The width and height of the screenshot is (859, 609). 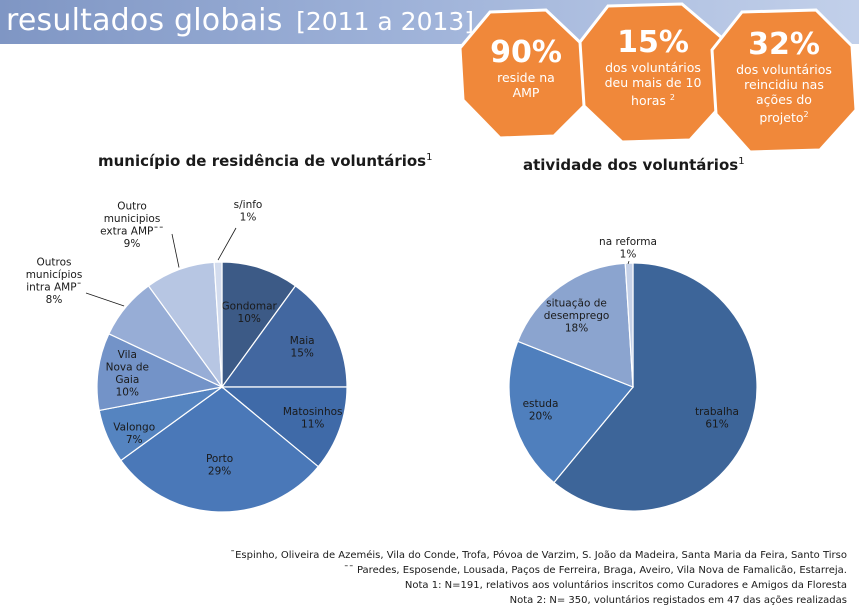 I want to click on badge-1: 90% reside na AMP, so click(x=526, y=68).